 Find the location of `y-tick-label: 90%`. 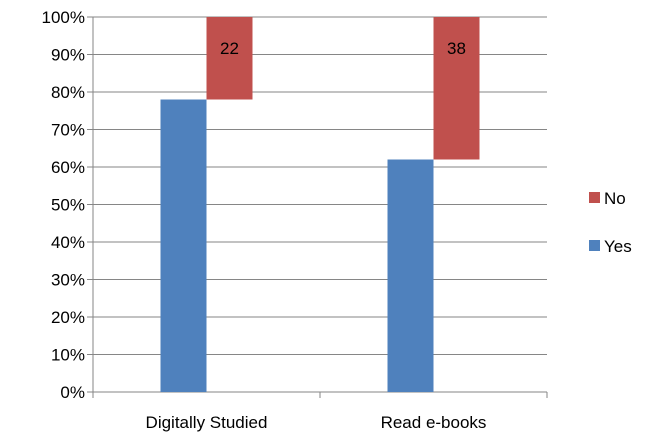

y-tick-label: 90% is located at coordinates (68, 55).